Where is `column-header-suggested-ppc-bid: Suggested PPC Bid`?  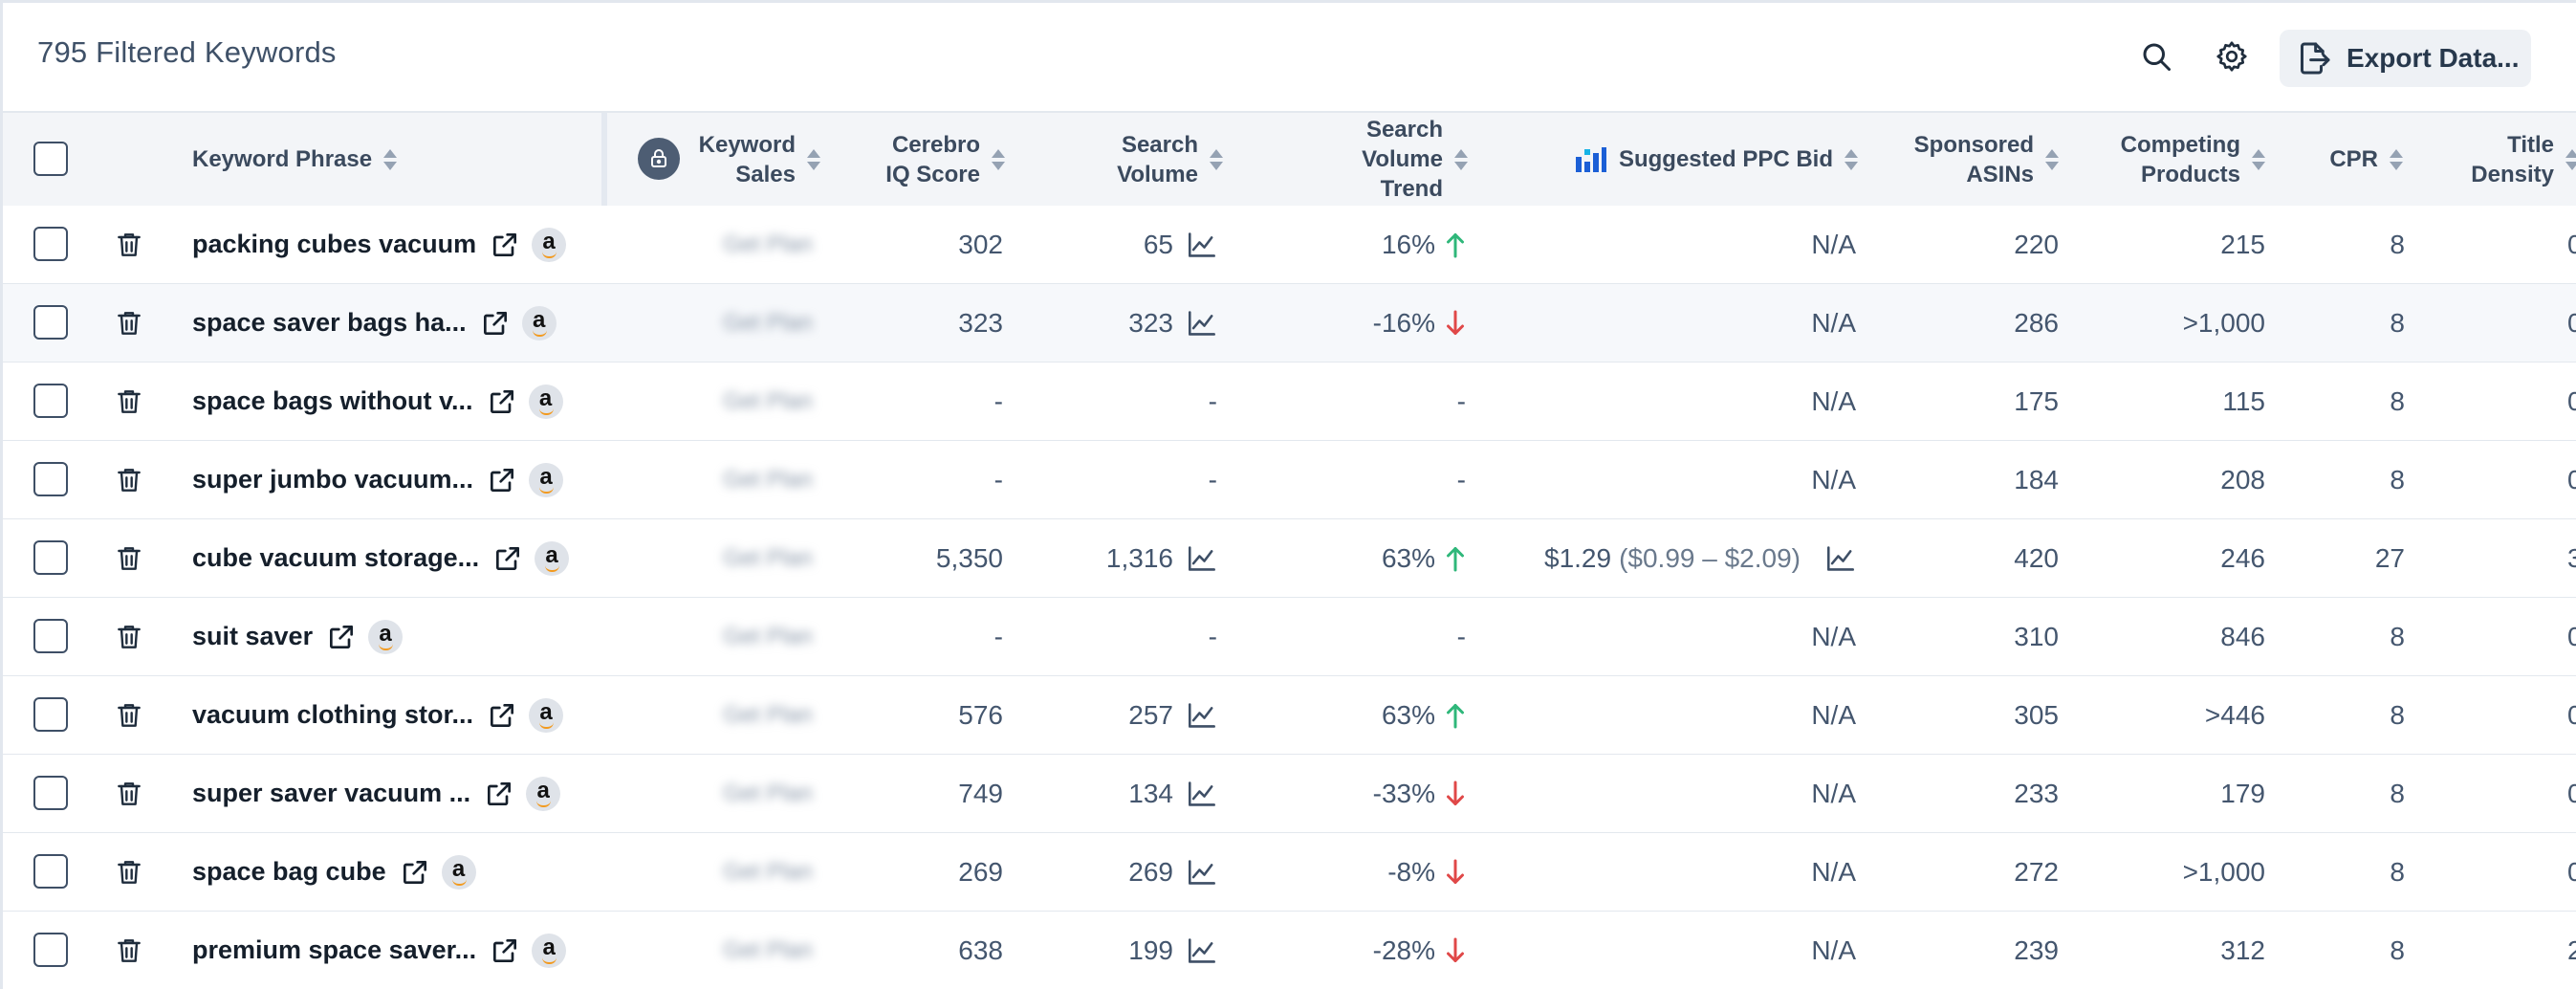
column-header-suggested-ppc-bid: Suggested PPC Bid is located at coordinates (1709, 159).